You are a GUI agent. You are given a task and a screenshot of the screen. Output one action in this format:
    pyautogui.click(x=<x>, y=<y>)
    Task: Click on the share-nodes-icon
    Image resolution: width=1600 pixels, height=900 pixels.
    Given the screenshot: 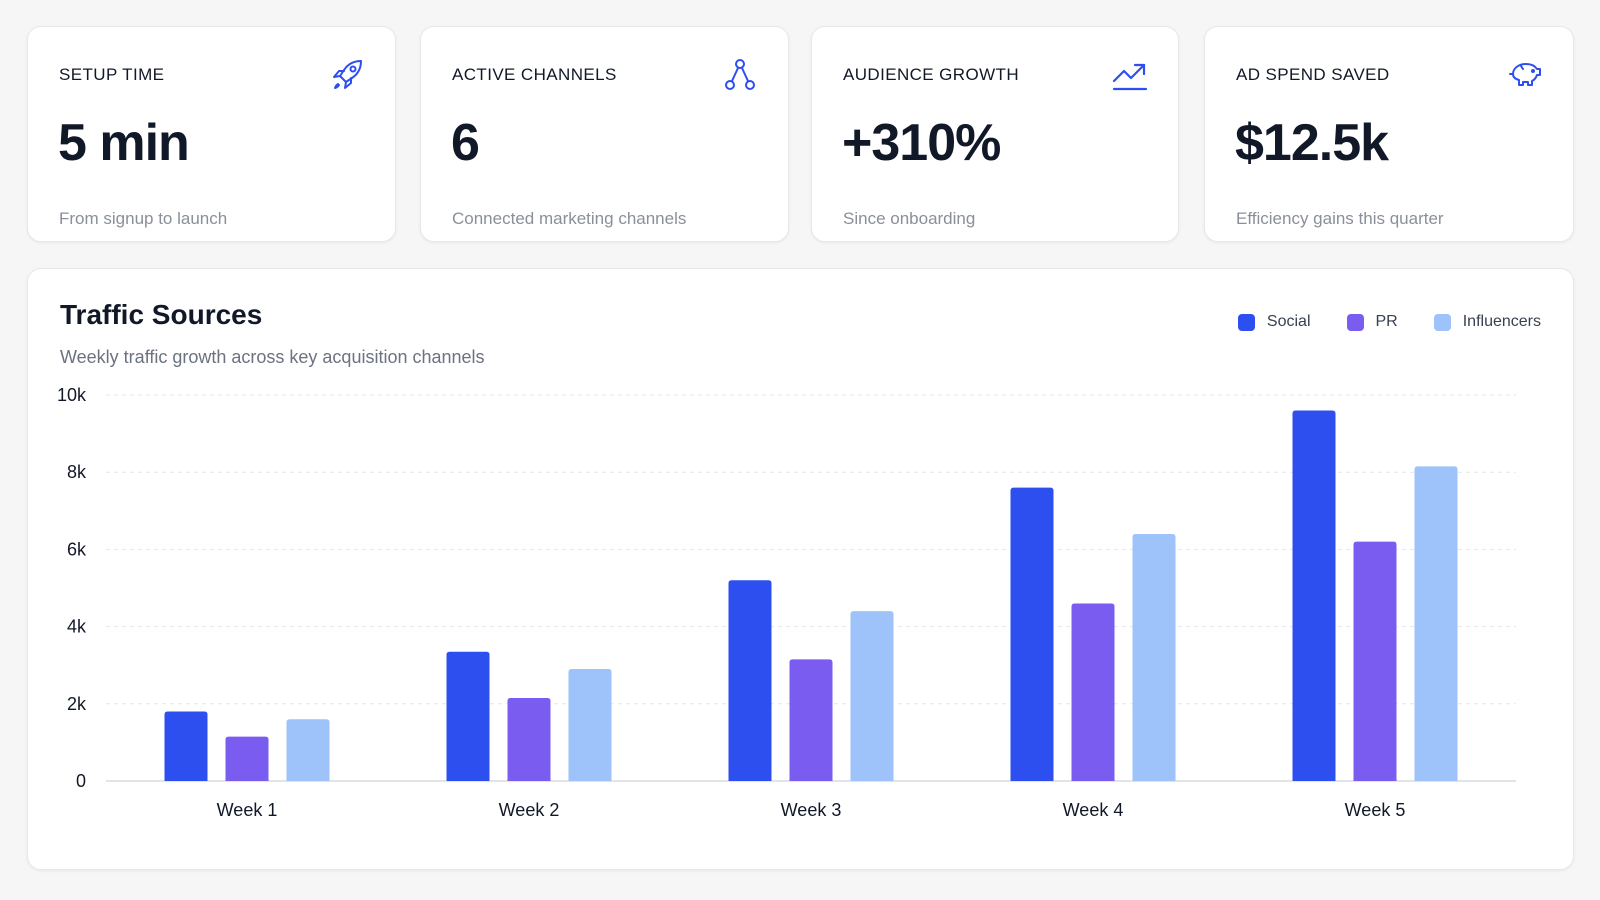 What is the action you would take?
    pyautogui.click(x=740, y=75)
    